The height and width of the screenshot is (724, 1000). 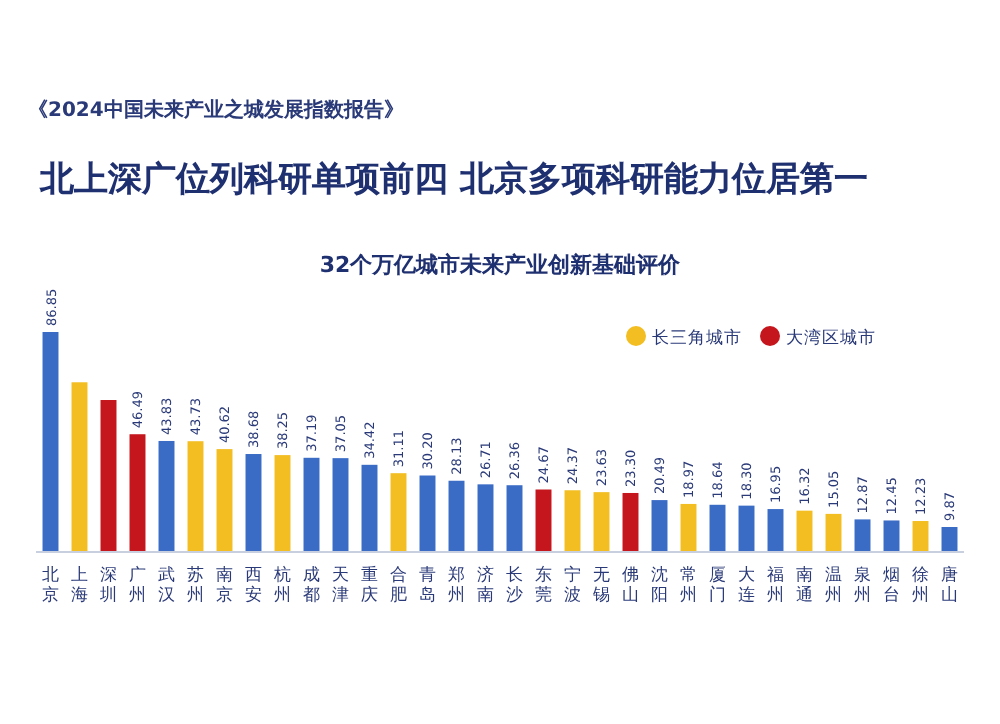 What do you see at coordinates (195, 585) in the screenshot?
I see `x-tick-label: 苏州` at bounding box center [195, 585].